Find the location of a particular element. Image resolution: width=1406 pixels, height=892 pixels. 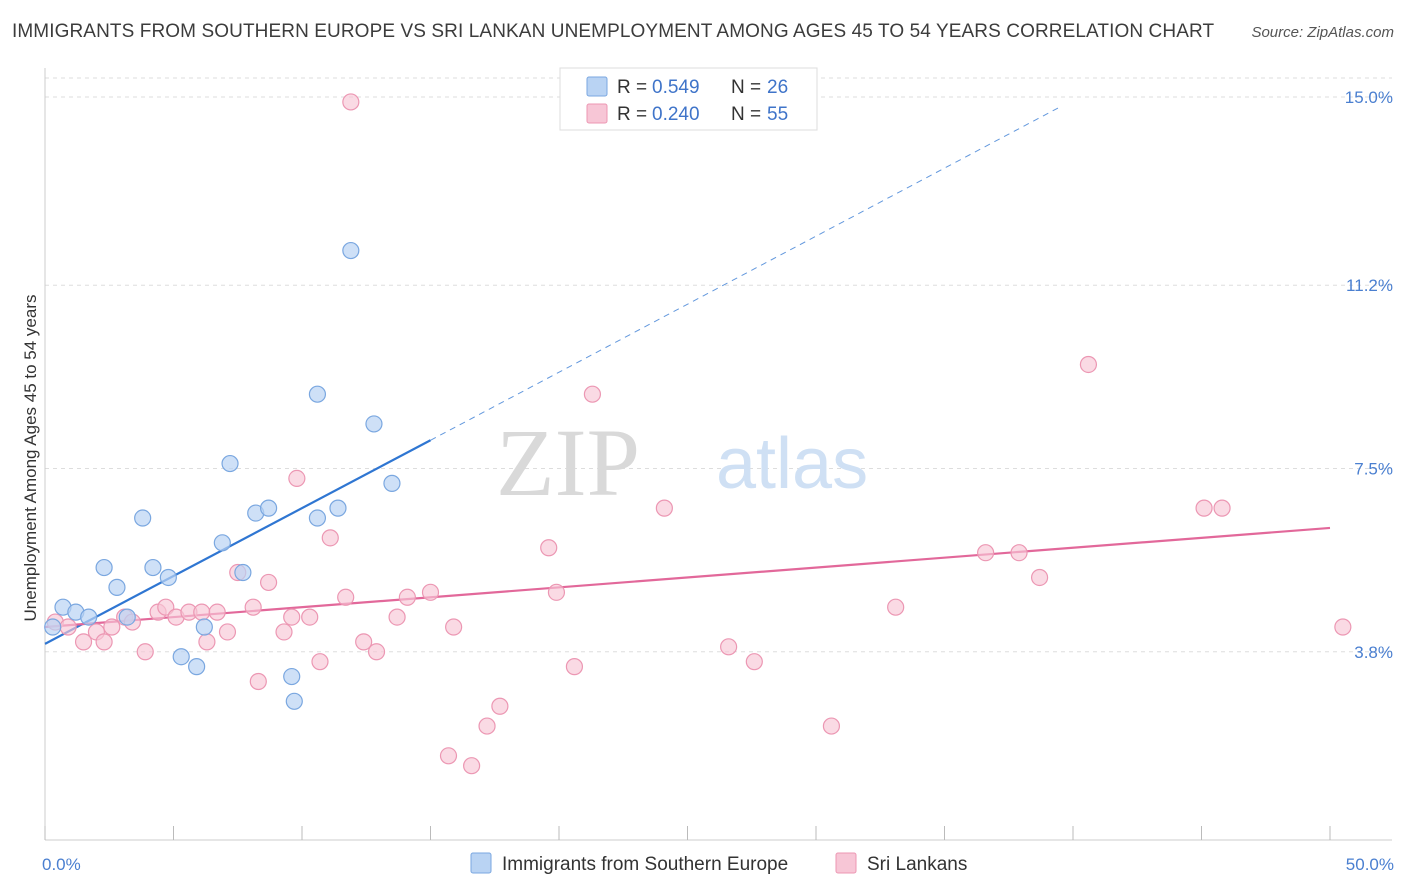

legend-n-label-blue: N = is located at coordinates (746, 87).